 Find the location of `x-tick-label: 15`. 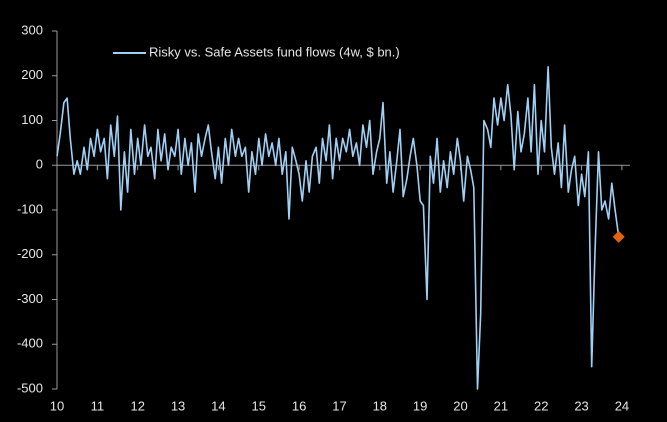

x-tick-label: 15 is located at coordinates (259, 405).